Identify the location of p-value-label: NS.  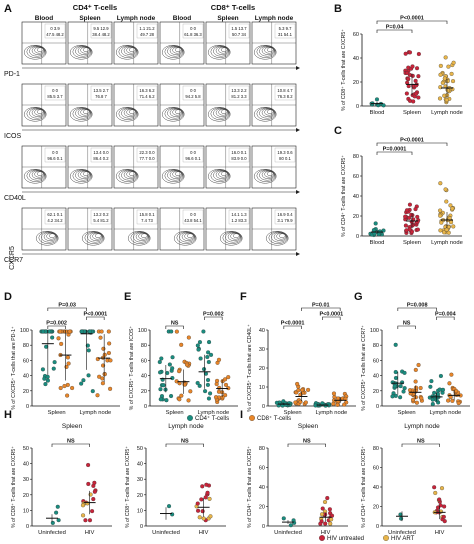
(407, 324).